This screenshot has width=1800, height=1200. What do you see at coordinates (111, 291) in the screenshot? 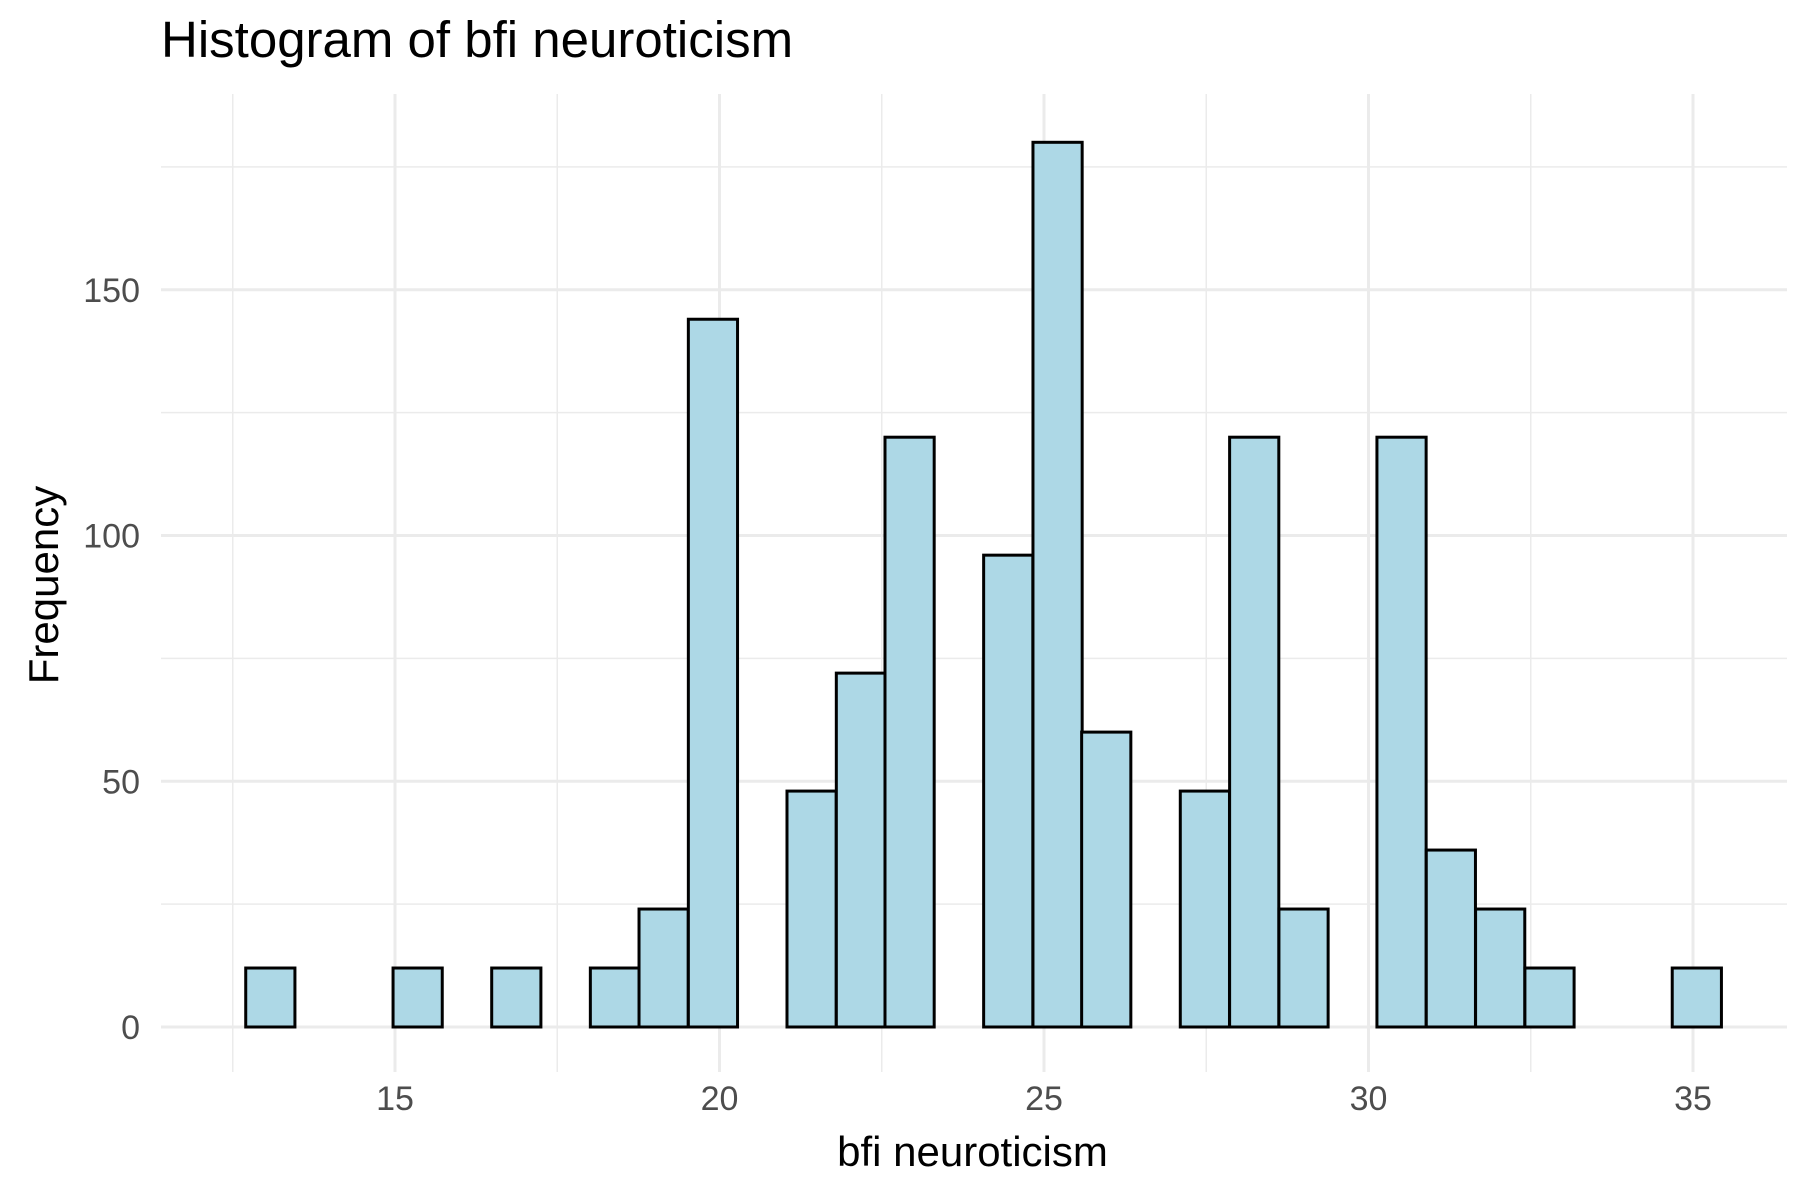
I see `y-tick-label: 150` at bounding box center [111, 291].